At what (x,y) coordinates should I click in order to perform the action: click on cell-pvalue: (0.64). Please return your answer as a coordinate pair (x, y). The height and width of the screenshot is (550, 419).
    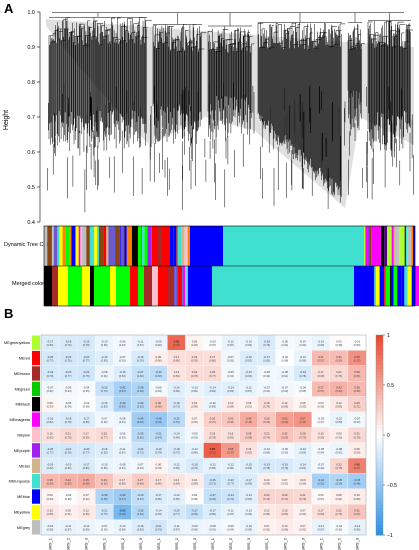
    Looking at the image, I should click on (357, 514).